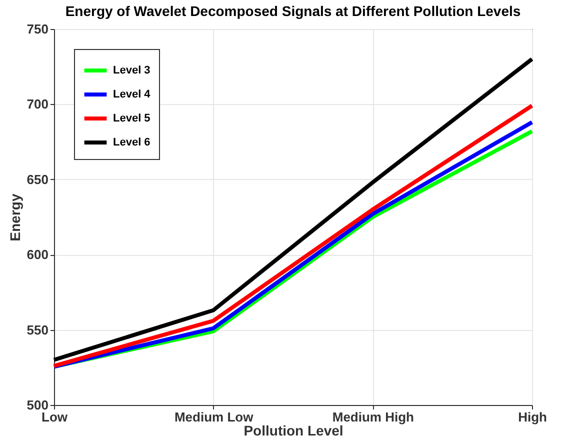 The image size is (565, 444). I want to click on y-tick-label: 700, so click(37, 104).